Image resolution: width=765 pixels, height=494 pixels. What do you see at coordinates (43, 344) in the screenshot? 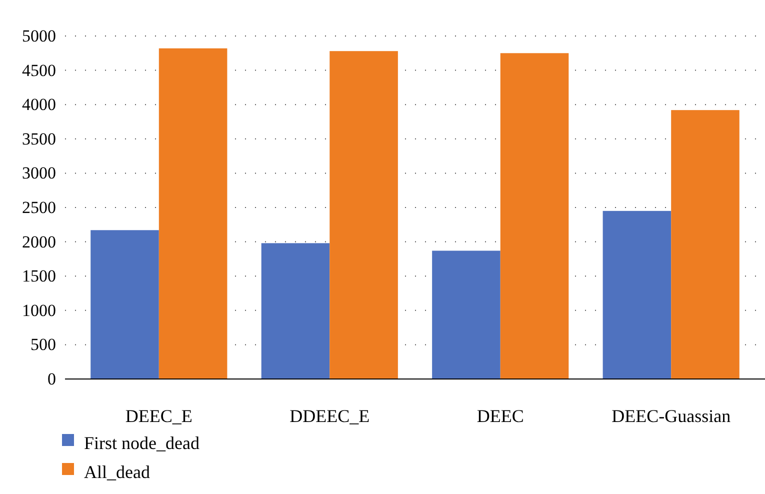
I see `y-tick-label: 500` at bounding box center [43, 344].